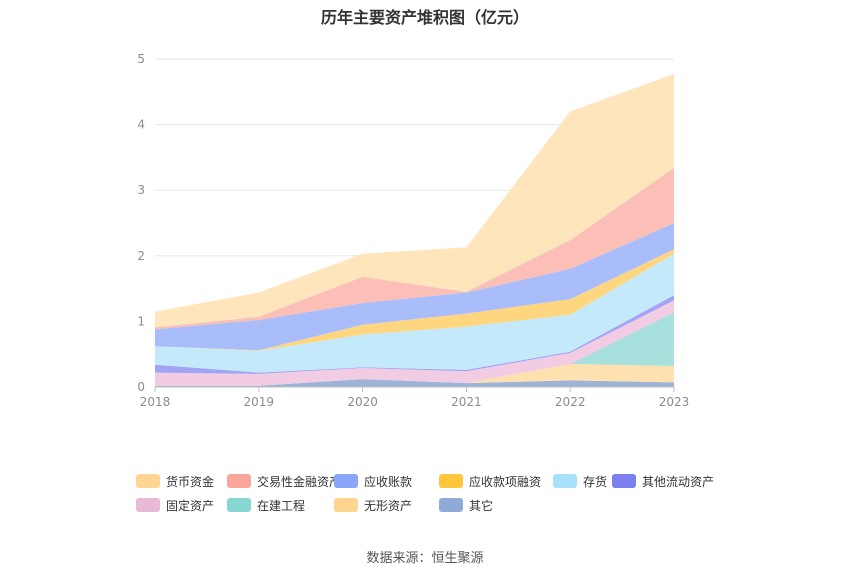 The height and width of the screenshot is (574, 850). I want to click on x-tick-label: 2021, so click(466, 402).